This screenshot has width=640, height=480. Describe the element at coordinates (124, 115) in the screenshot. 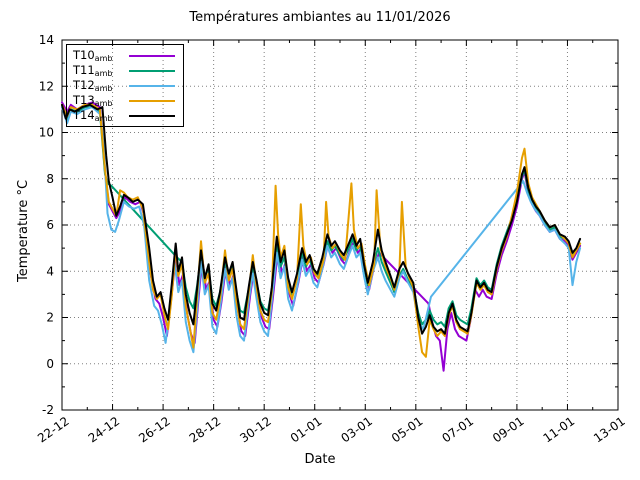

I see `legend-entry-t14: T14amb` at that location.